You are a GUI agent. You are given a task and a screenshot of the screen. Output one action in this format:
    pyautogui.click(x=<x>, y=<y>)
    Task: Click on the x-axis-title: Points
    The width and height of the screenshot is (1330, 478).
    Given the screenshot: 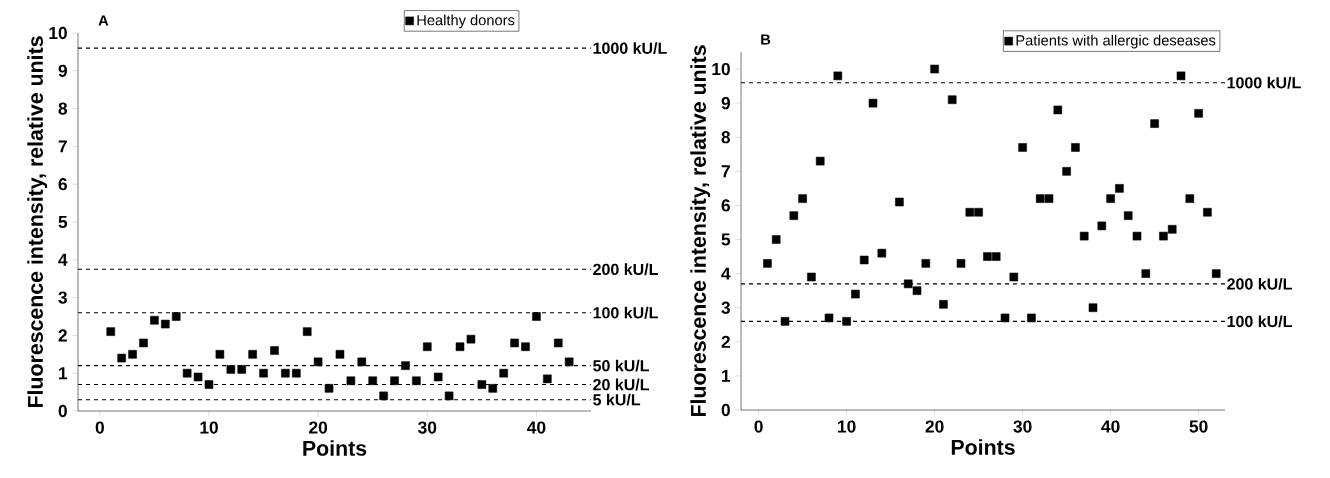 What is the action you would take?
    pyautogui.click(x=983, y=447)
    